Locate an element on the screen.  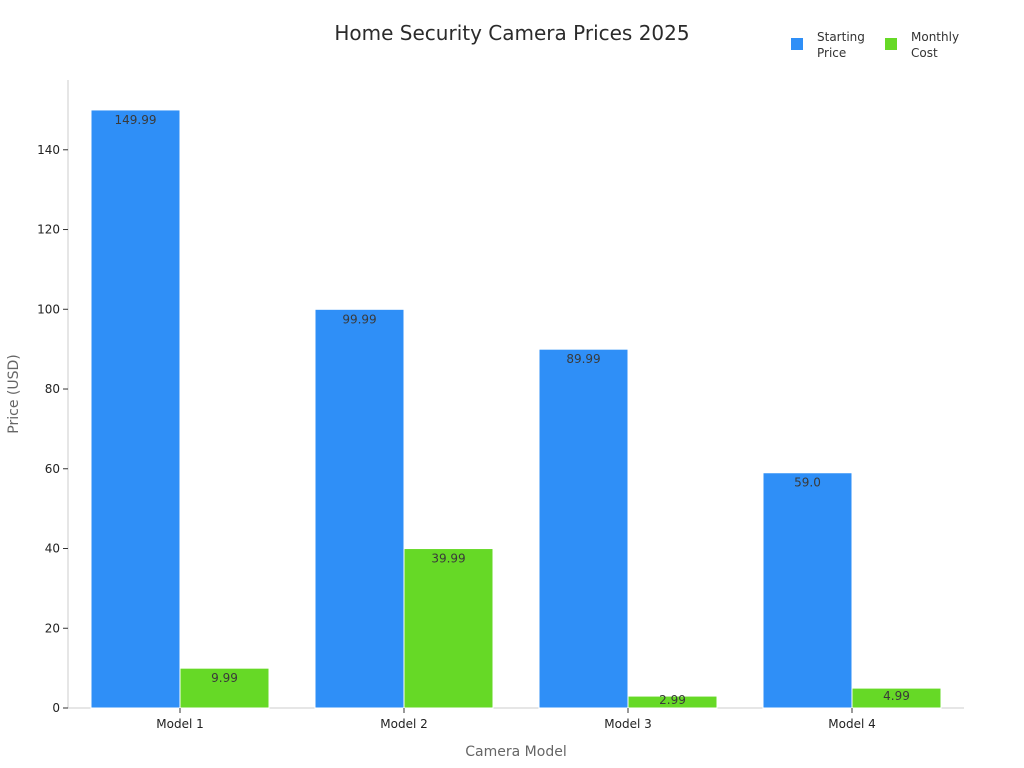
y-tick-label: 80 is located at coordinates (52, 389).